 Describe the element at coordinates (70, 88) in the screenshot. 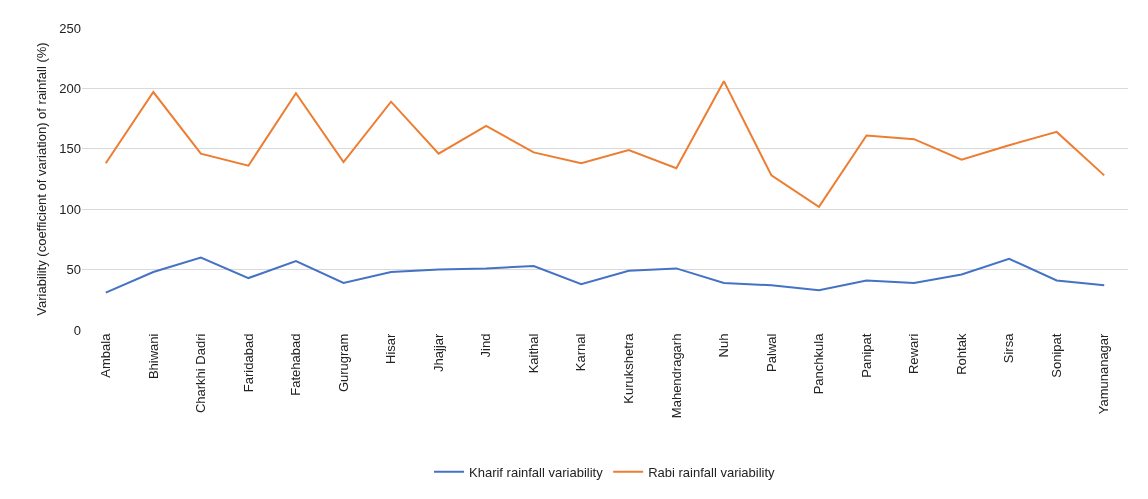

I see `y-tick-label: 200` at that location.